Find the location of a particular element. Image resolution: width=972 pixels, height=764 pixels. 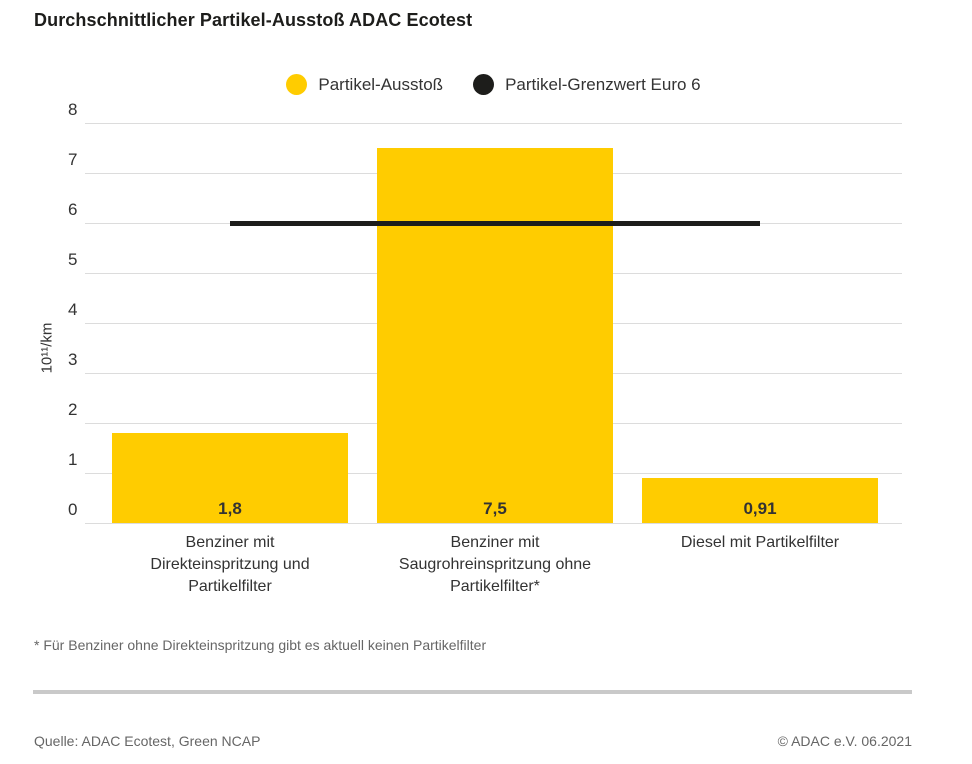

source-text: Quelle: ADAC Ecotest, Green NCAP is located at coordinates (147, 741).